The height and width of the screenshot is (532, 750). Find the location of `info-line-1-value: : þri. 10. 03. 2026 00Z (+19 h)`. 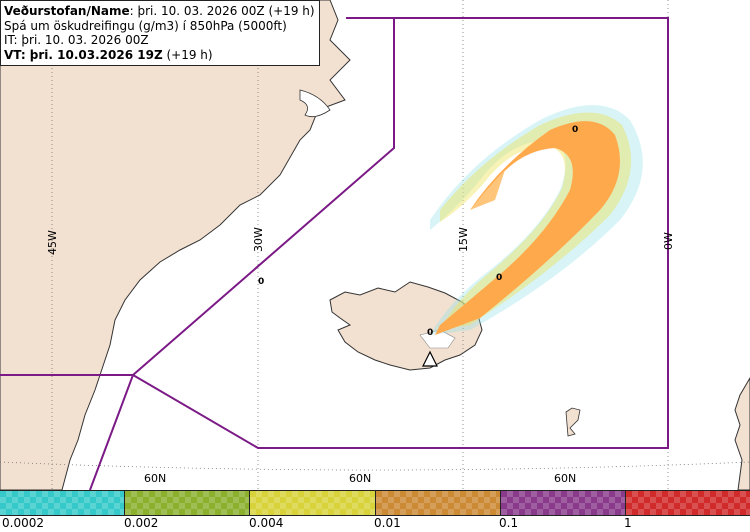

info-line-1-value: : þri. 10. 03. 2026 00Z (+19 h) is located at coordinates (222, 11).